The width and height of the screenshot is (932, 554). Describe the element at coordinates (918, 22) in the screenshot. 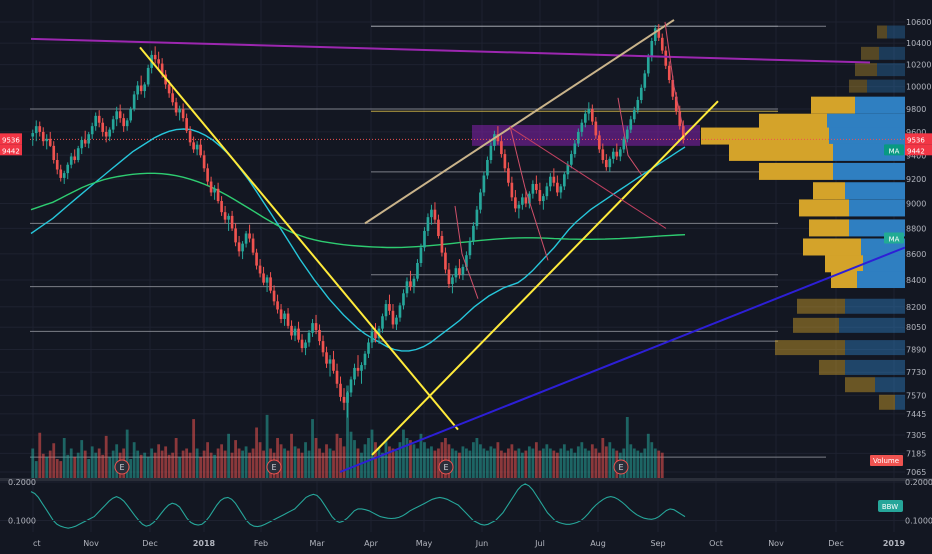

I see `price-tick-0: 10600` at that location.